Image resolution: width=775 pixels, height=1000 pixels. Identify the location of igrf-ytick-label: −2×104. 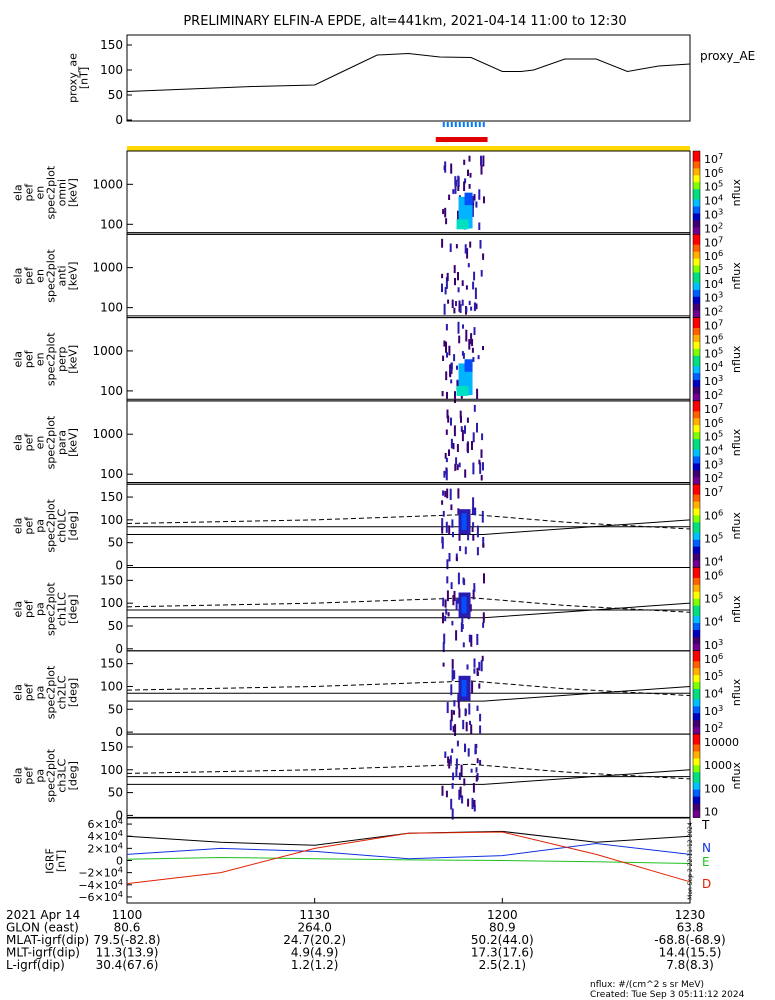
(100, 872).